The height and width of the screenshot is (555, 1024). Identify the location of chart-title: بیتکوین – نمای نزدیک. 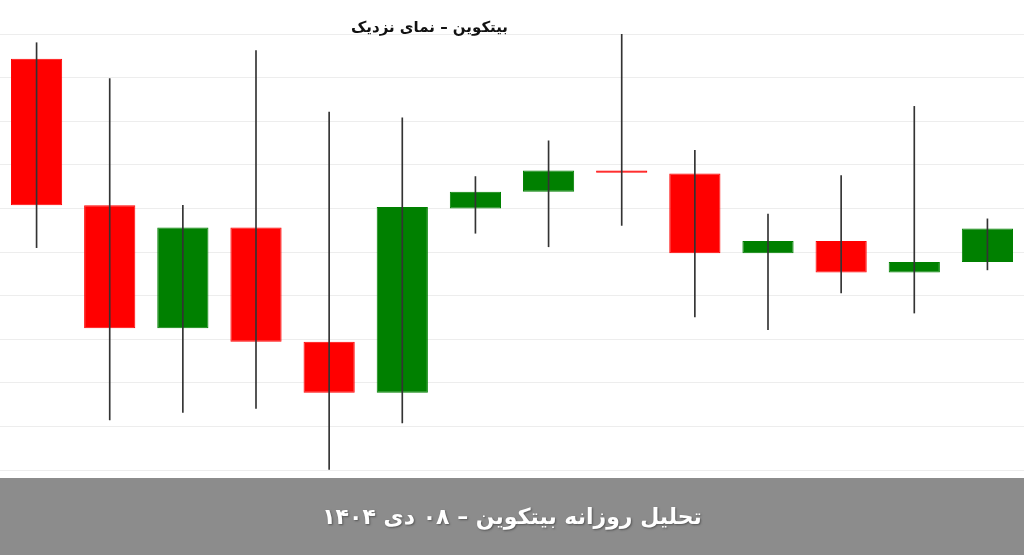
(429, 27).